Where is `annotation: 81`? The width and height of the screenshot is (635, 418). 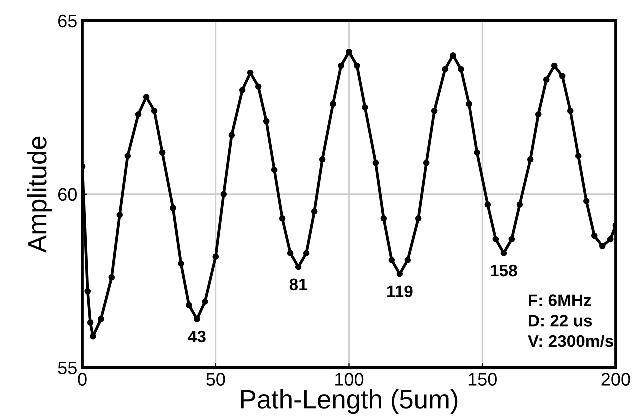
annotation: 81 is located at coordinates (299, 284).